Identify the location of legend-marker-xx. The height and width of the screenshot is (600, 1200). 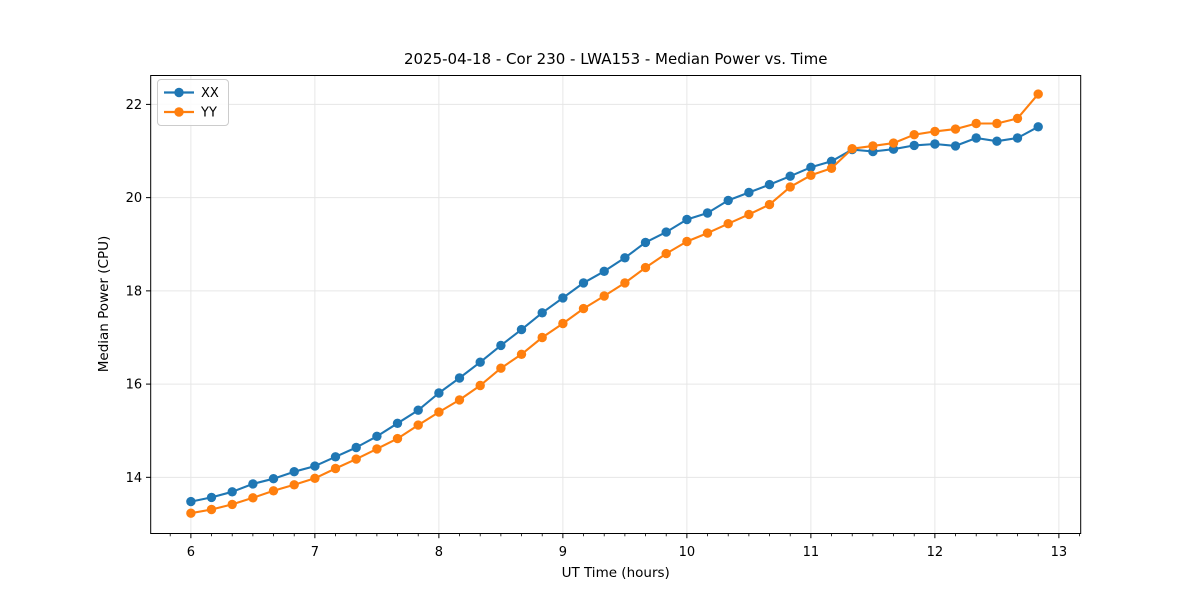
(179, 92).